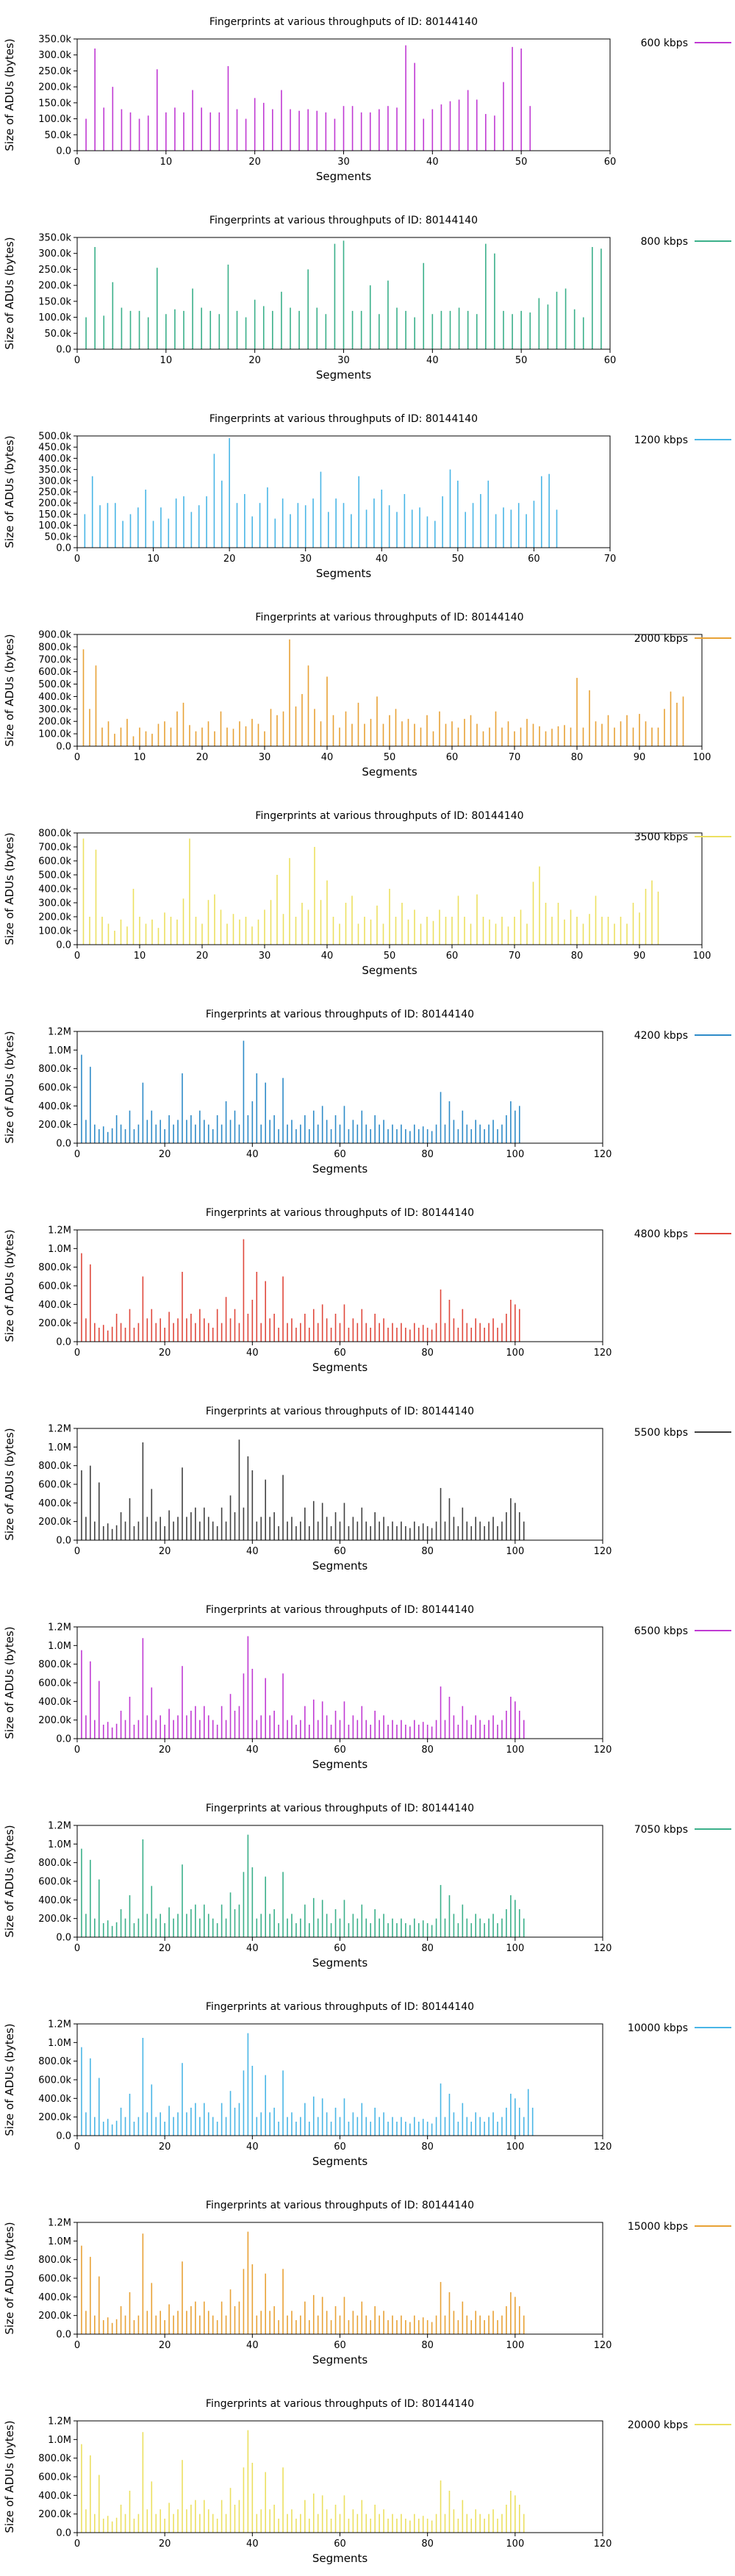 The height and width of the screenshot is (2576, 735). I want to click on x-tick-label: 120, so click(603, 2346).